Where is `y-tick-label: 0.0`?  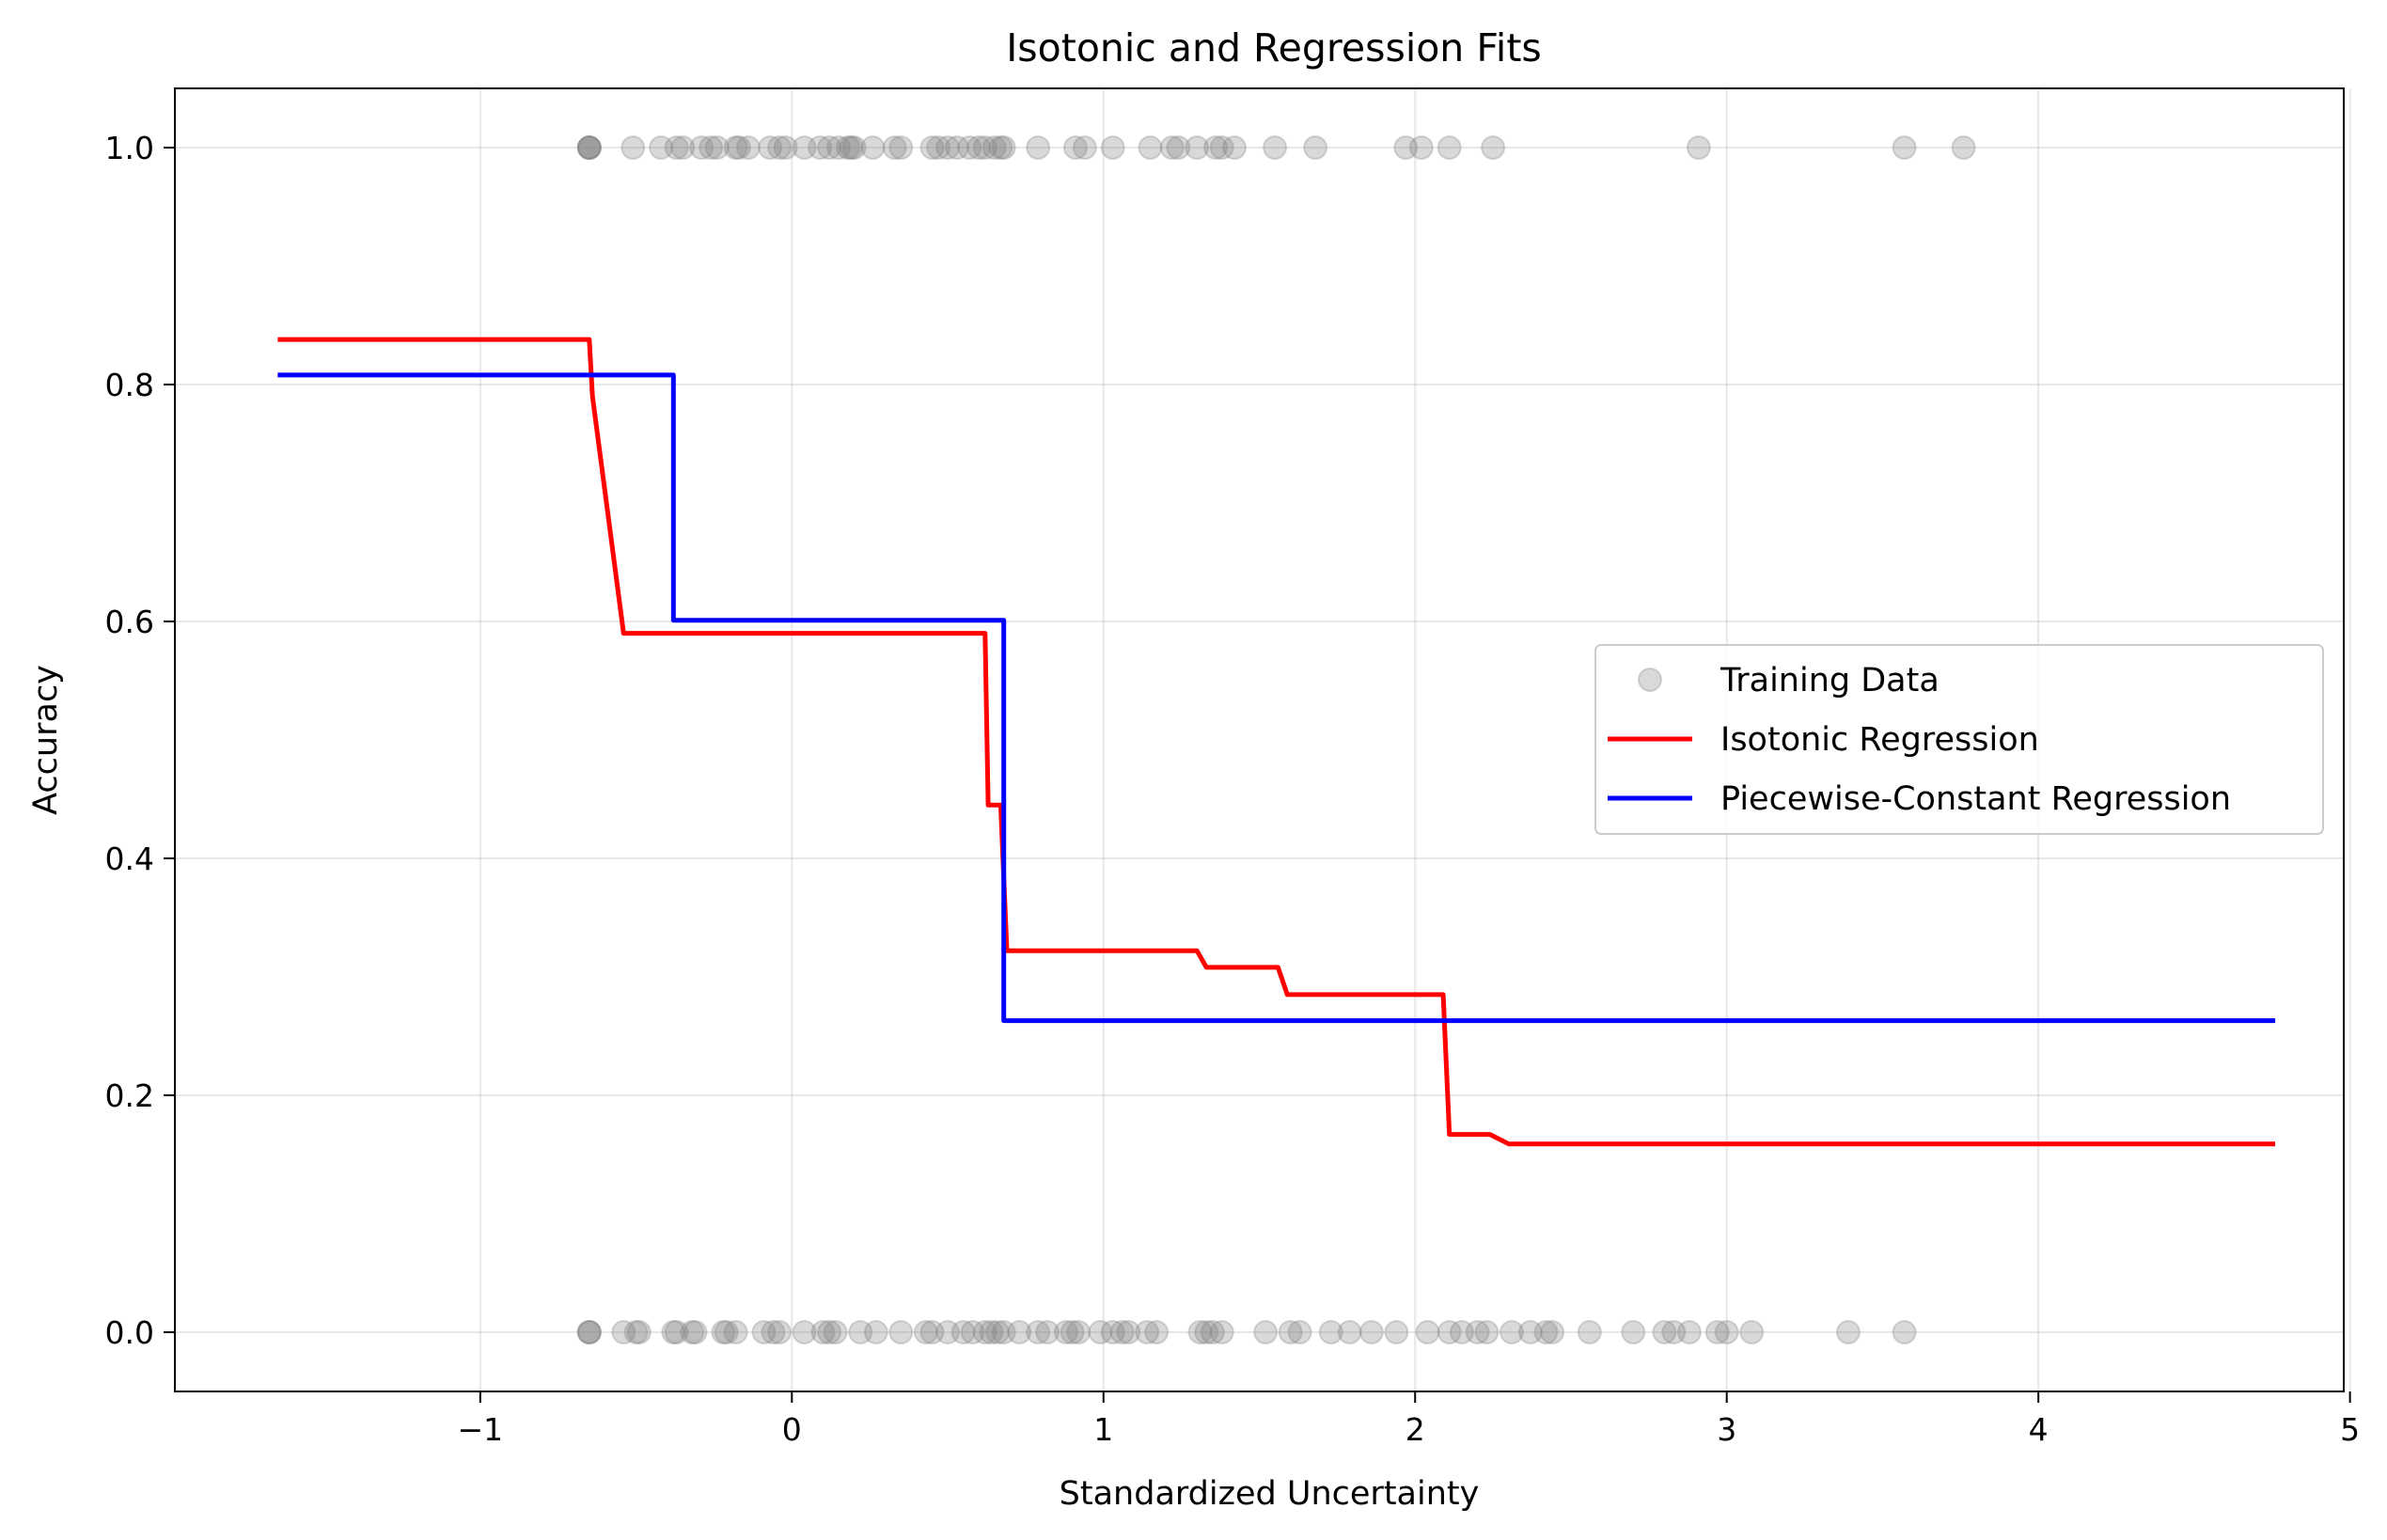
y-tick-label: 0.0 is located at coordinates (129, 1333).